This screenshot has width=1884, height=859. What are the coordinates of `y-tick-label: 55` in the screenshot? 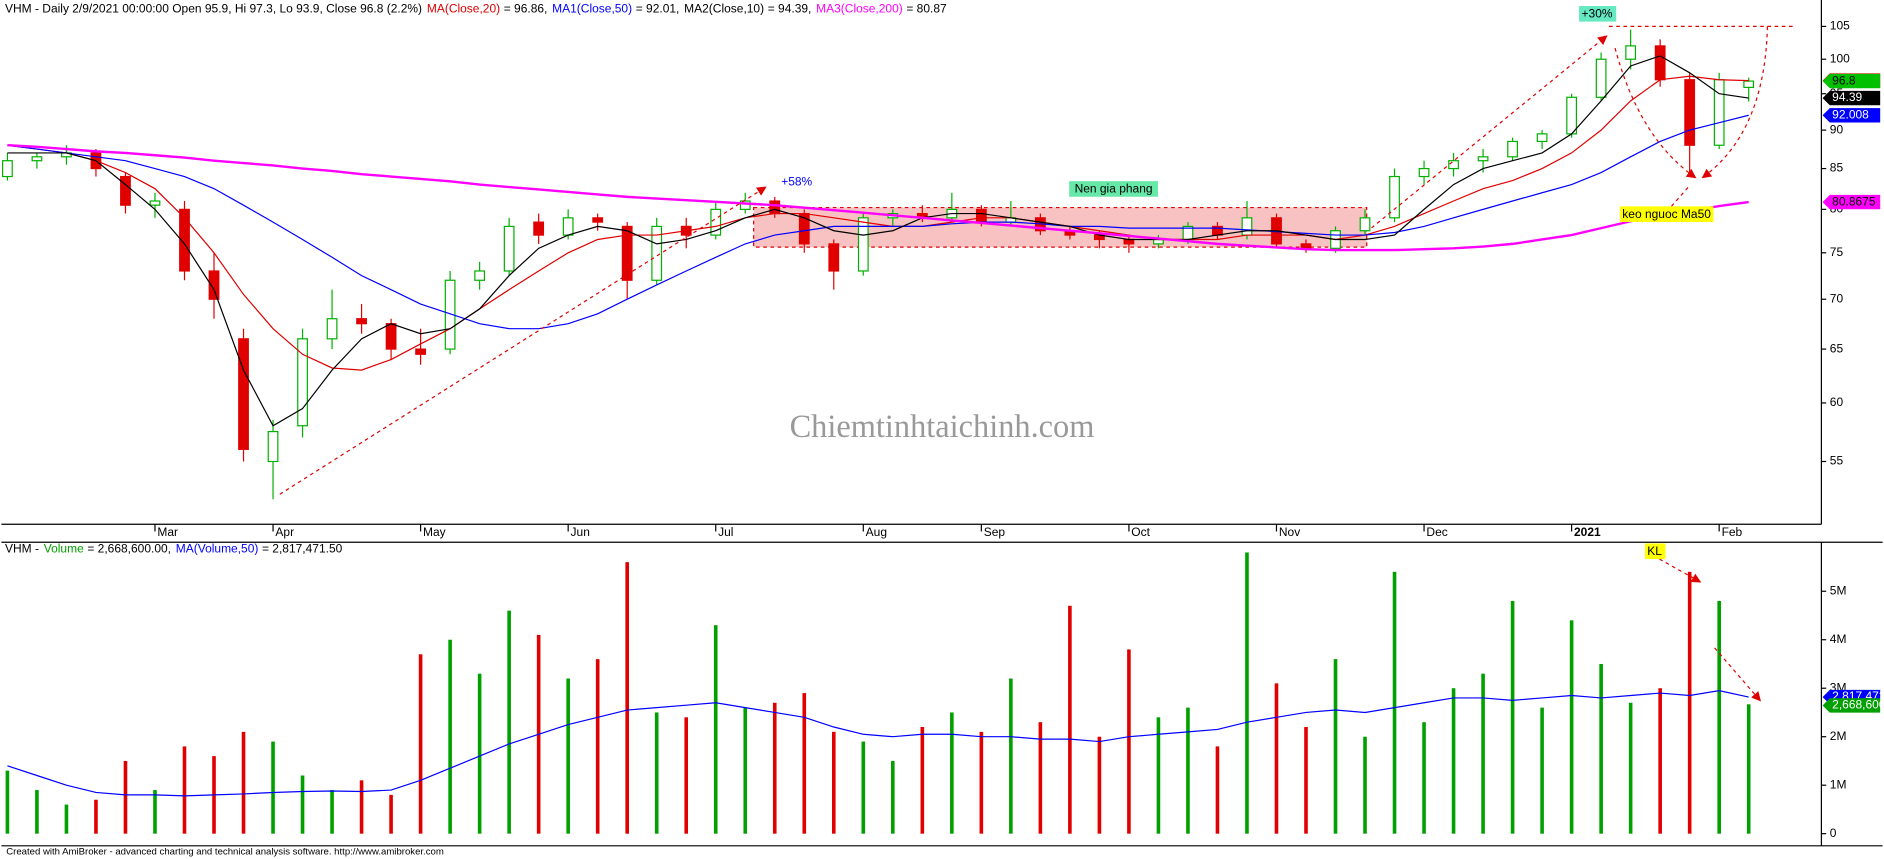 It's located at (1837, 461).